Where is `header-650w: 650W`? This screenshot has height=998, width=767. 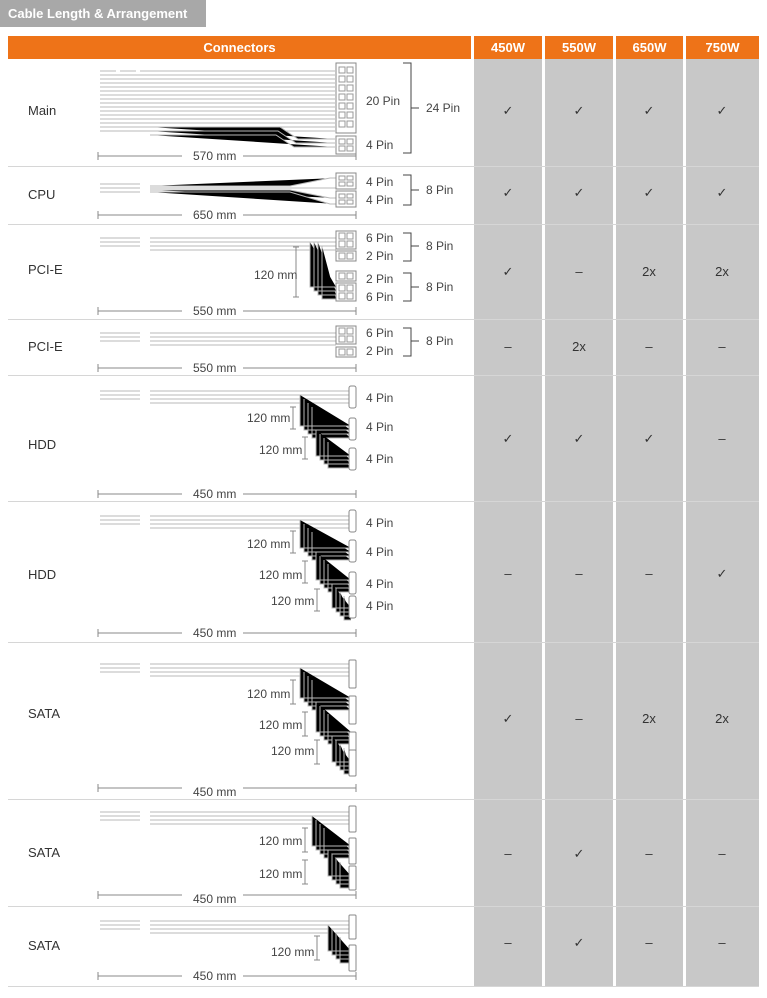 header-650w: 650W is located at coordinates (649, 47).